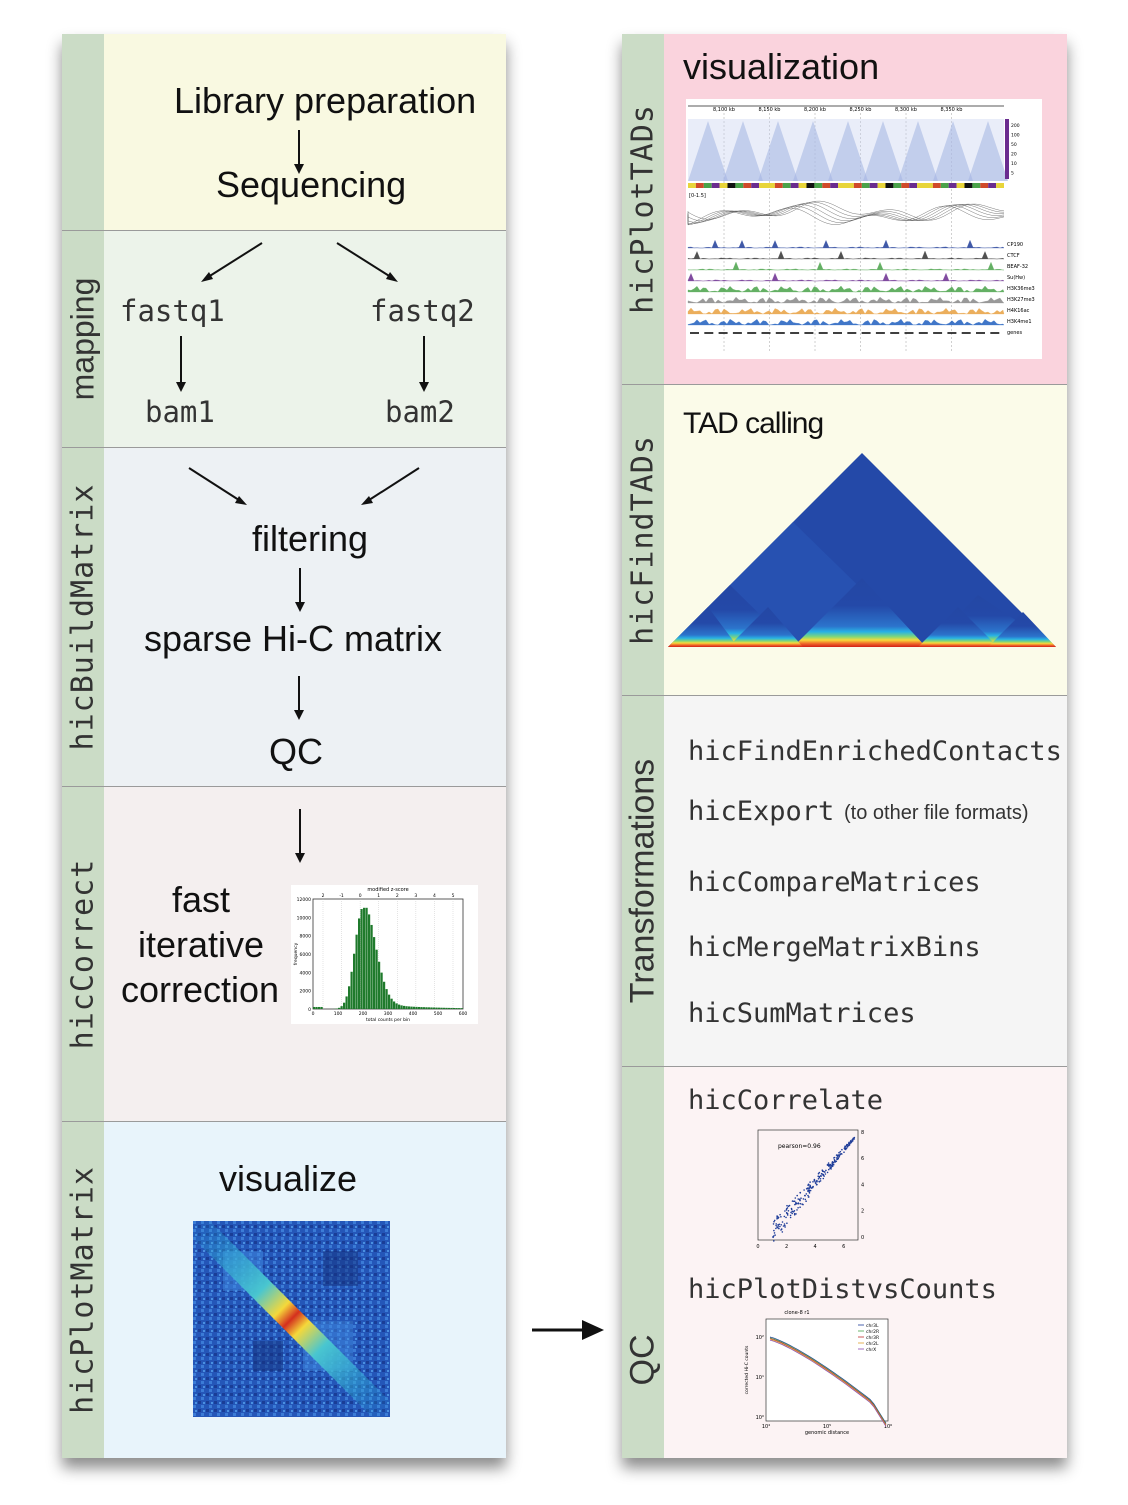  Describe the element at coordinates (862, 1133) in the screenshot. I see `scatter-y-tick: 8` at that location.